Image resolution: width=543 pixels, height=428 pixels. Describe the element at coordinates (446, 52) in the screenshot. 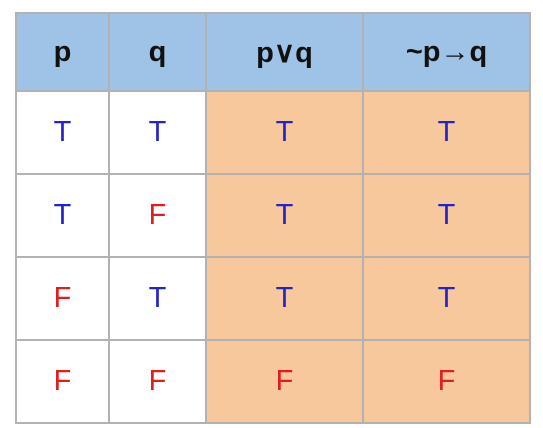

I see `header-not-p-implies-q: ~p→q` at that location.